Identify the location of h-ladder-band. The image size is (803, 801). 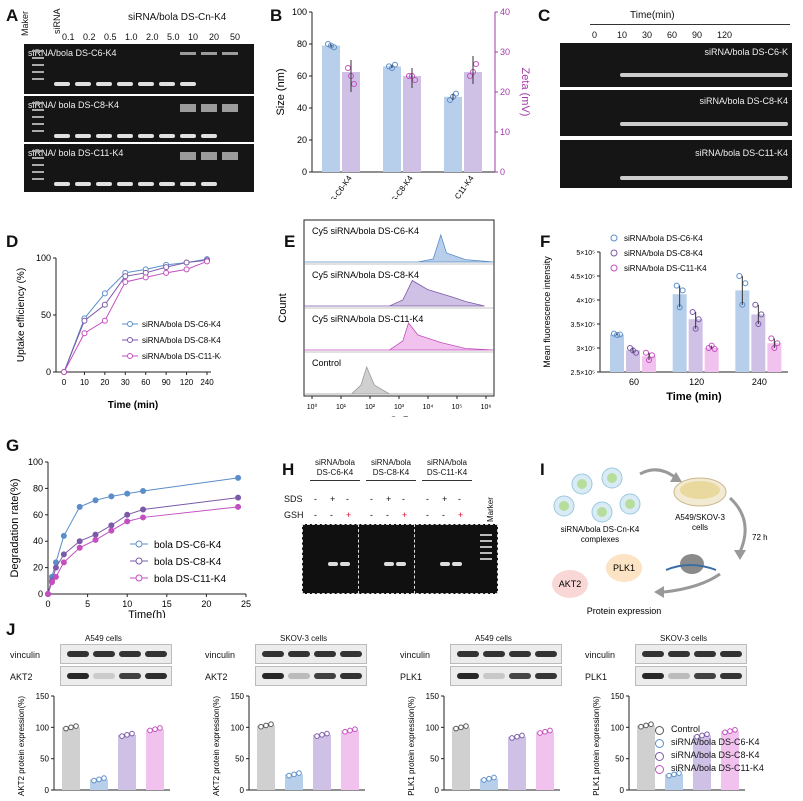
(486, 547).